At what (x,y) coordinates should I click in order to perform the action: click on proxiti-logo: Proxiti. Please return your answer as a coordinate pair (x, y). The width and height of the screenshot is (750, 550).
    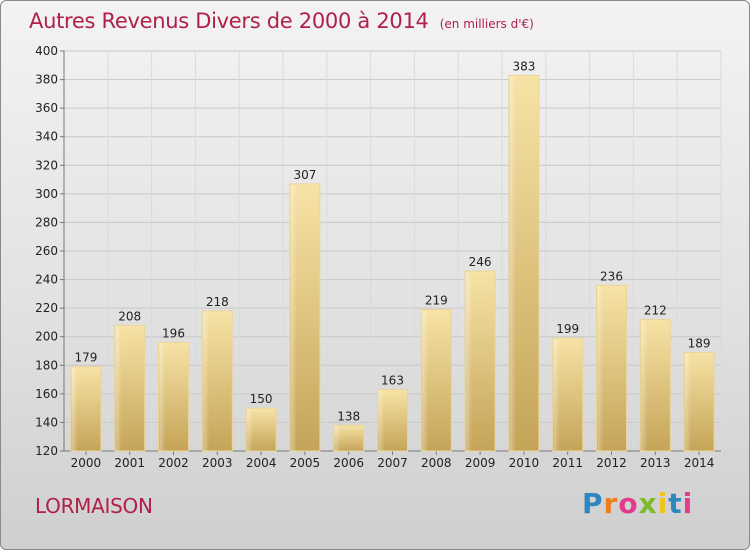
    Looking at the image, I should click on (637, 503).